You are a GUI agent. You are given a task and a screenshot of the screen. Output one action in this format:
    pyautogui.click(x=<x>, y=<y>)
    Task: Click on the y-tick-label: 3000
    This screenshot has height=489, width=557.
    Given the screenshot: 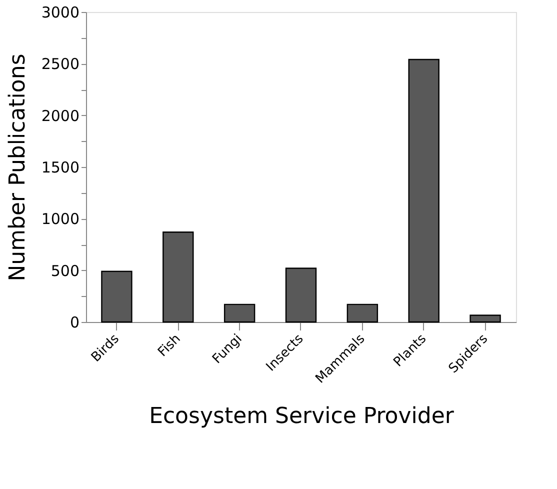 What is the action you would take?
    pyautogui.click(x=60, y=13)
    